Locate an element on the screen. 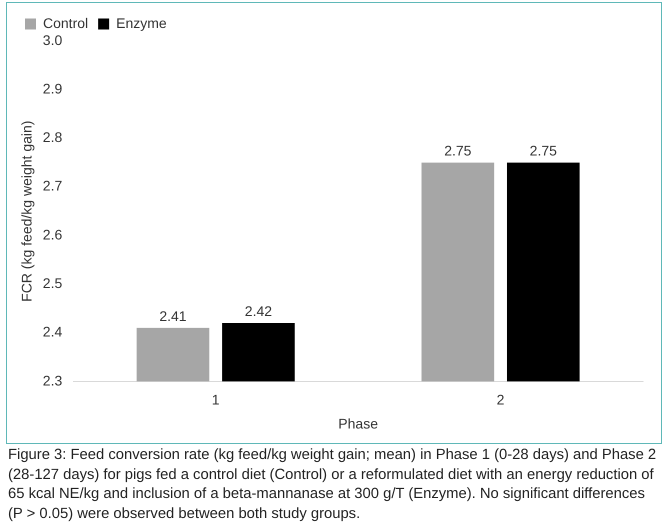 The width and height of the screenshot is (669, 525). data-label: 2.41 is located at coordinates (173, 316).